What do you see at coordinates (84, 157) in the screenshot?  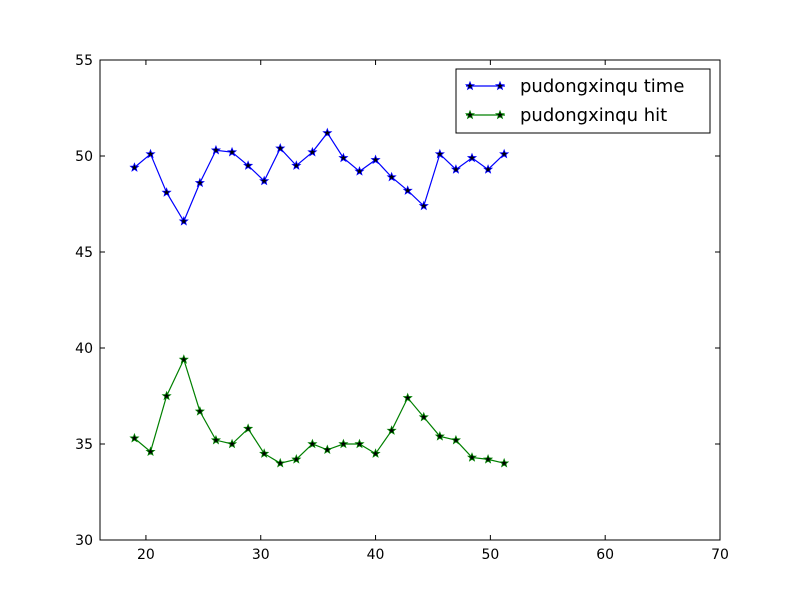 I see `y-tick-label: 50` at bounding box center [84, 157].